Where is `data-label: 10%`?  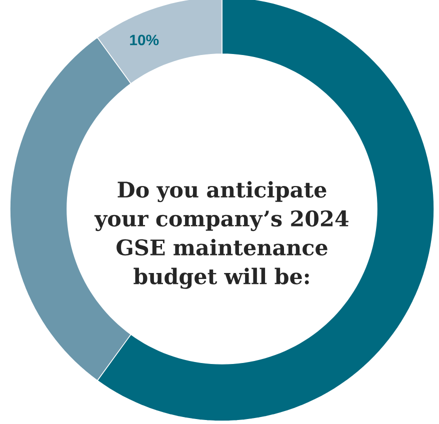
data-label: 10% is located at coordinates (144, 40).